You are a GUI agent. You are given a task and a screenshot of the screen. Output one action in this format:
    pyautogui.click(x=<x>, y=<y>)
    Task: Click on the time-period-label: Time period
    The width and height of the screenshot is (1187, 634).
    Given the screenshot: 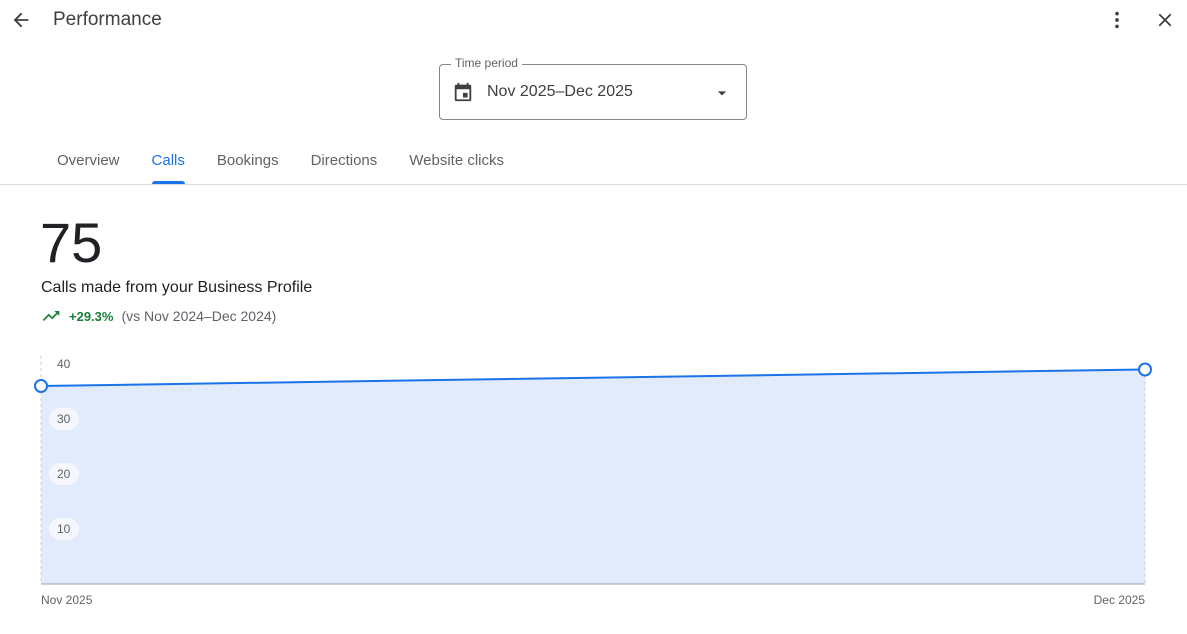 What is the action you would take?
    pyautogui.click(x=486, y=63)
    